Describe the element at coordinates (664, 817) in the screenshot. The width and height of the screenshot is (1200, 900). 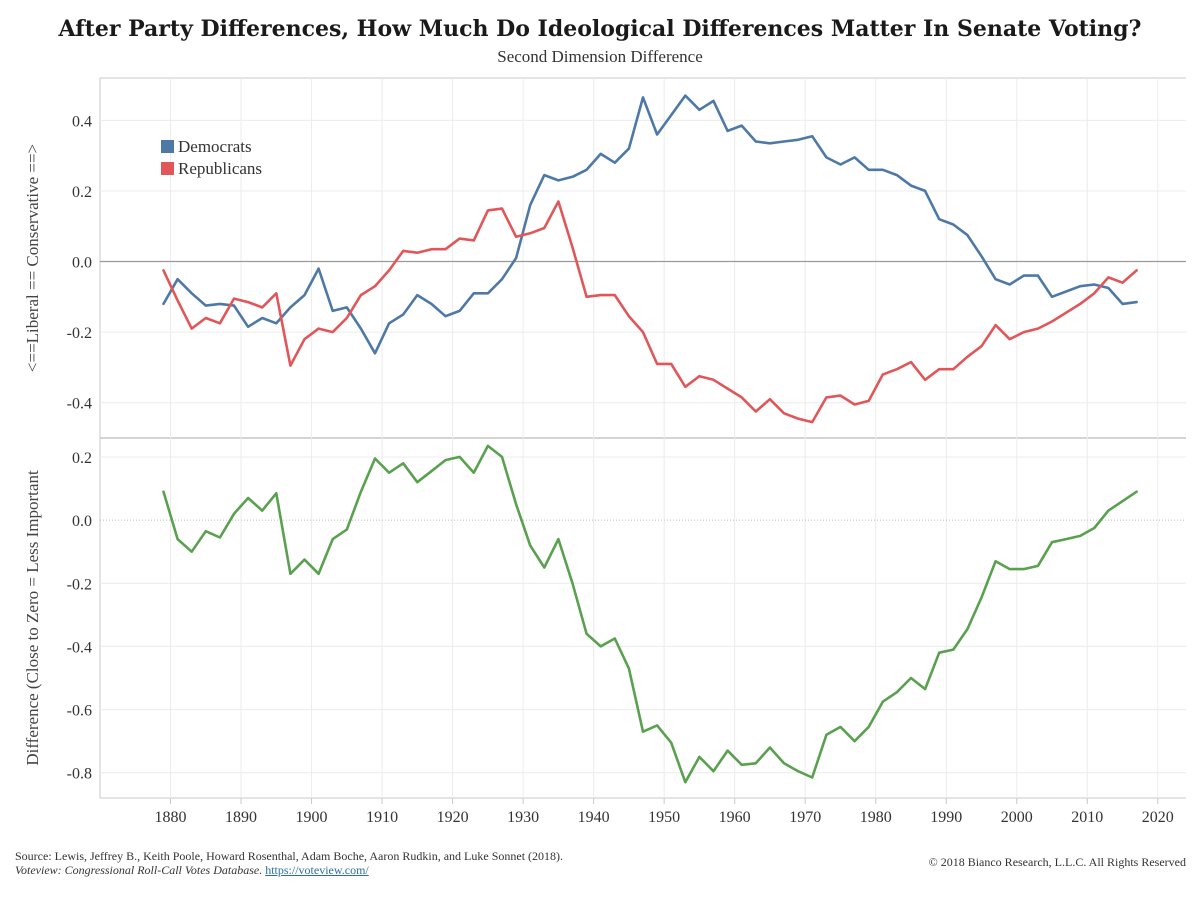
I see `x-tick-label: 1950` at that location.